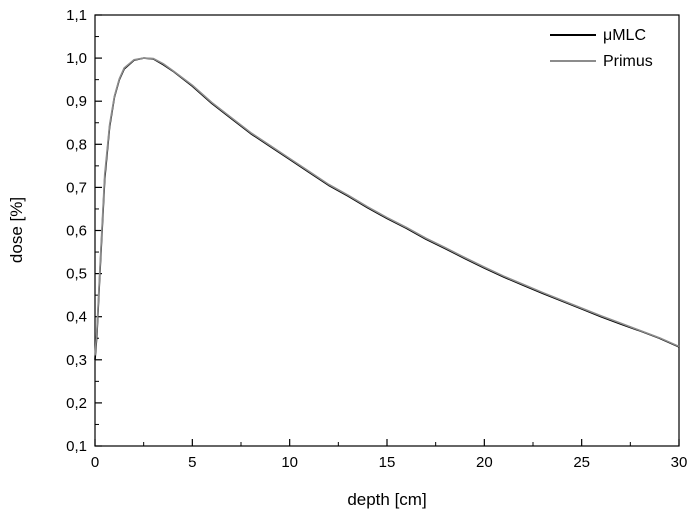 The width and height of the screenshot is (695, 521). Describe the element at coordinates (76, 446) in the screenshot. I see `y-tick-label: 0,1` at that location.